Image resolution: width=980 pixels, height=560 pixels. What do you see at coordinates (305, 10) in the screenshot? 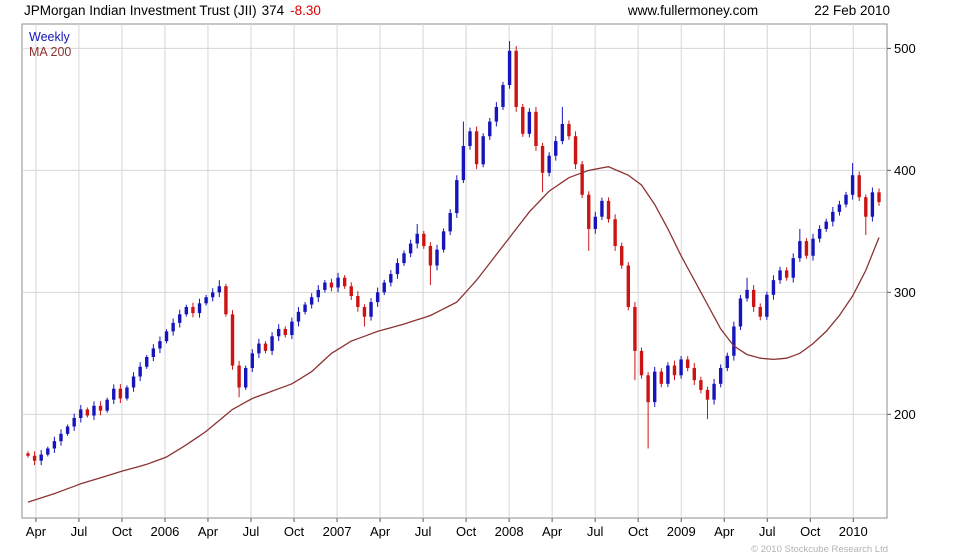
I see `price-change: -8.30` at bounding box center [305, 10].